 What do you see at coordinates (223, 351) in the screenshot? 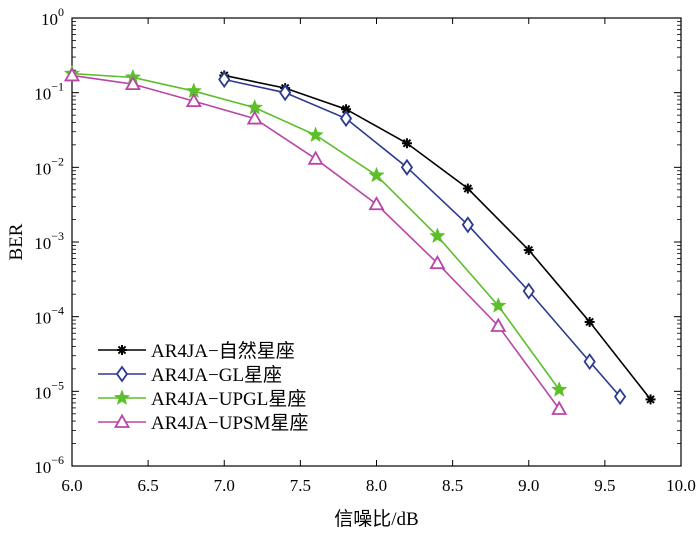
I see `legend-label: AR4JA−自然星座` at bounding box center [223, 351].